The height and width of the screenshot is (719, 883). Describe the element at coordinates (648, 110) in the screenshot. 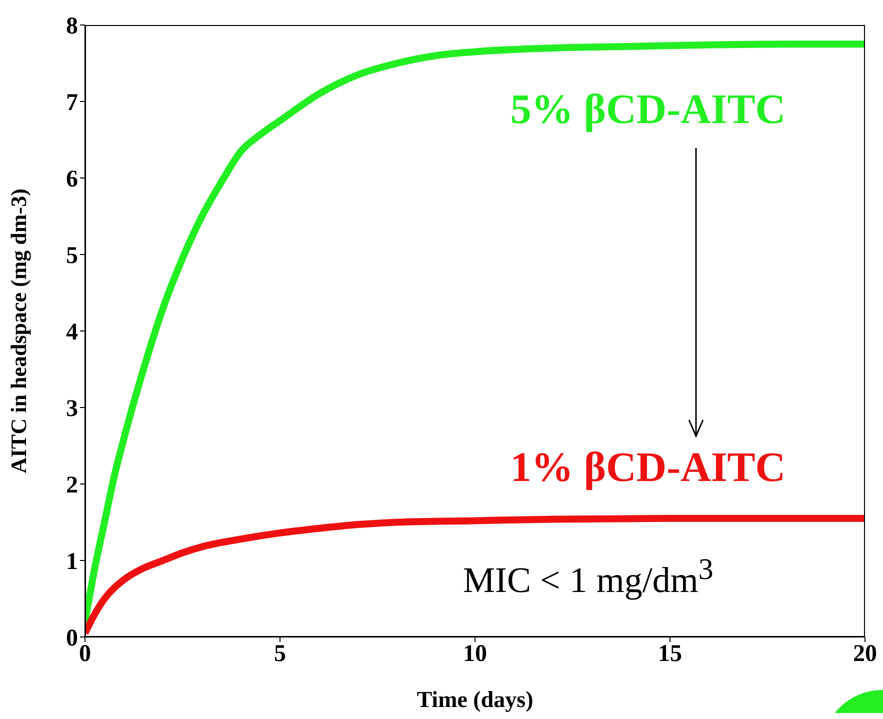

I see `series-label: 5% βCD-AITC` at that location.